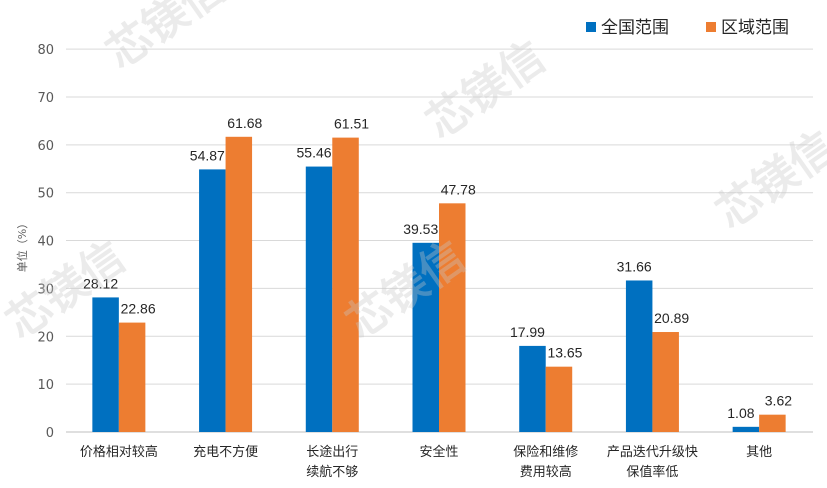 This screenshot has width=827, height=488. Describe the element at coordinates (420, 229) in the screenshot. I see `data-label: 39.53` at that location.